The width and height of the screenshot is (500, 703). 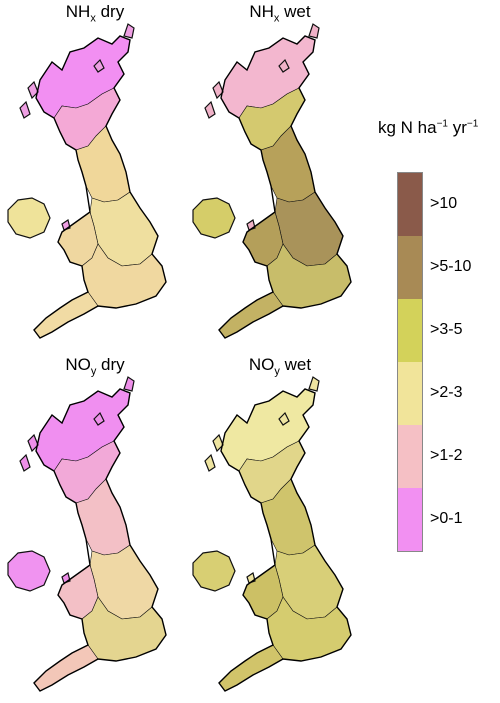 What do you see at coordinates (446, 392) in the screenshot?
I see `legend-label: >2-3` at bounding box center [446, 392].